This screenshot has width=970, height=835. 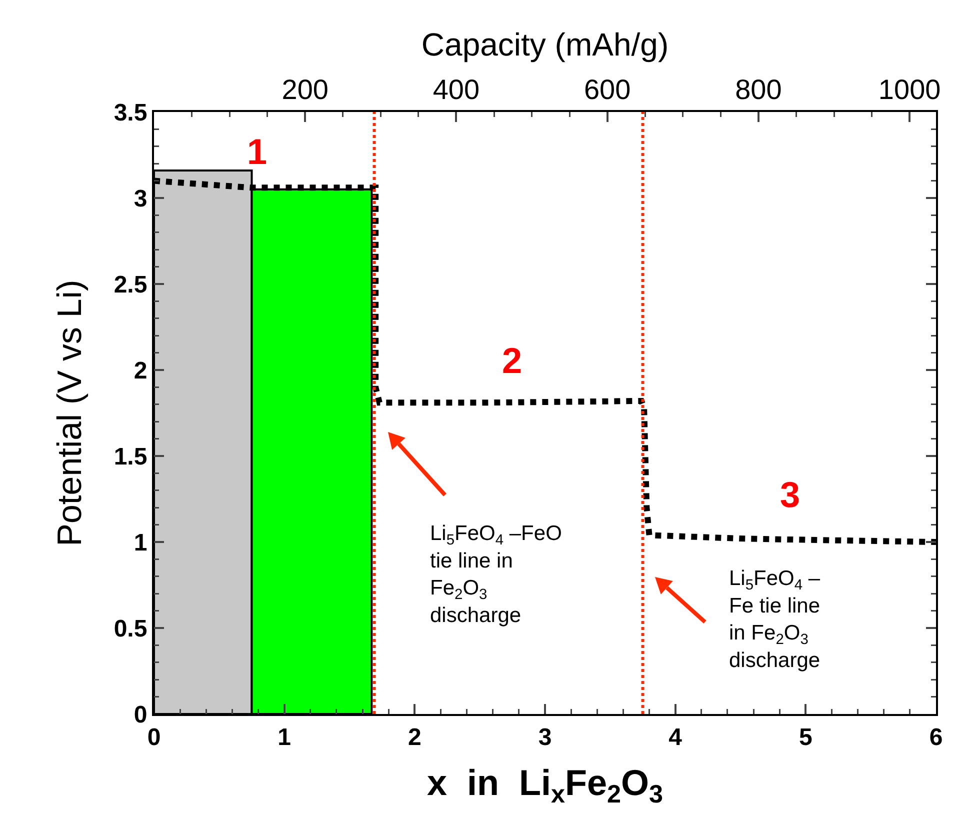 I want to click on x-tick-label: 6, so click(x=936, y=737).